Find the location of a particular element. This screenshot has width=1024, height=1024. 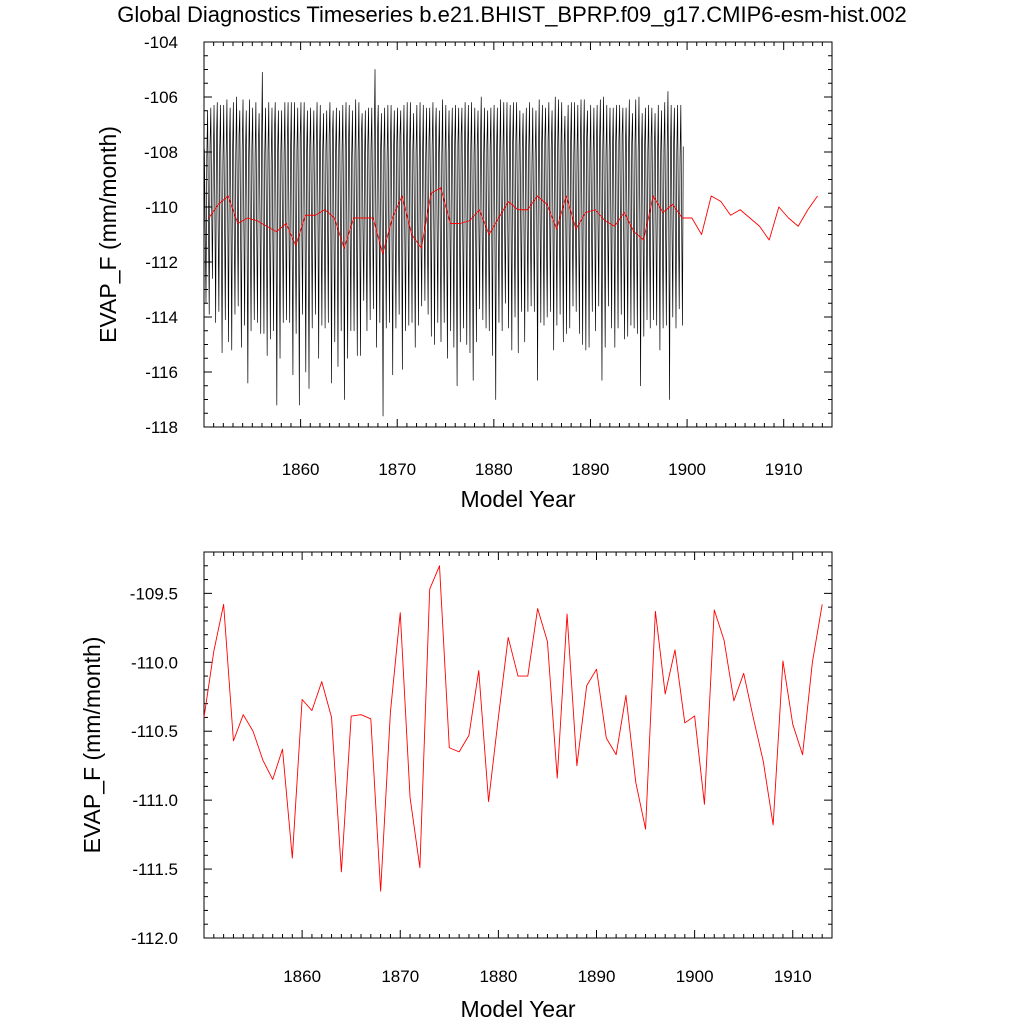

y-tick-label: -111.0 is located at coordinates (155, 800).